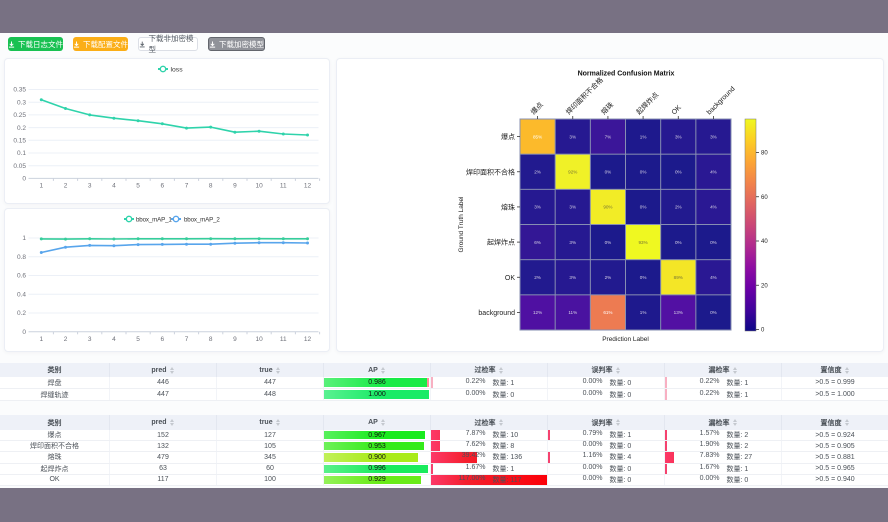 The image size is (888, 522). What do you see at coordinates (626, 74) in the screenshot?
I see `svg-text: Normalized Confusion Matrix` at bounding box center [626, 74].